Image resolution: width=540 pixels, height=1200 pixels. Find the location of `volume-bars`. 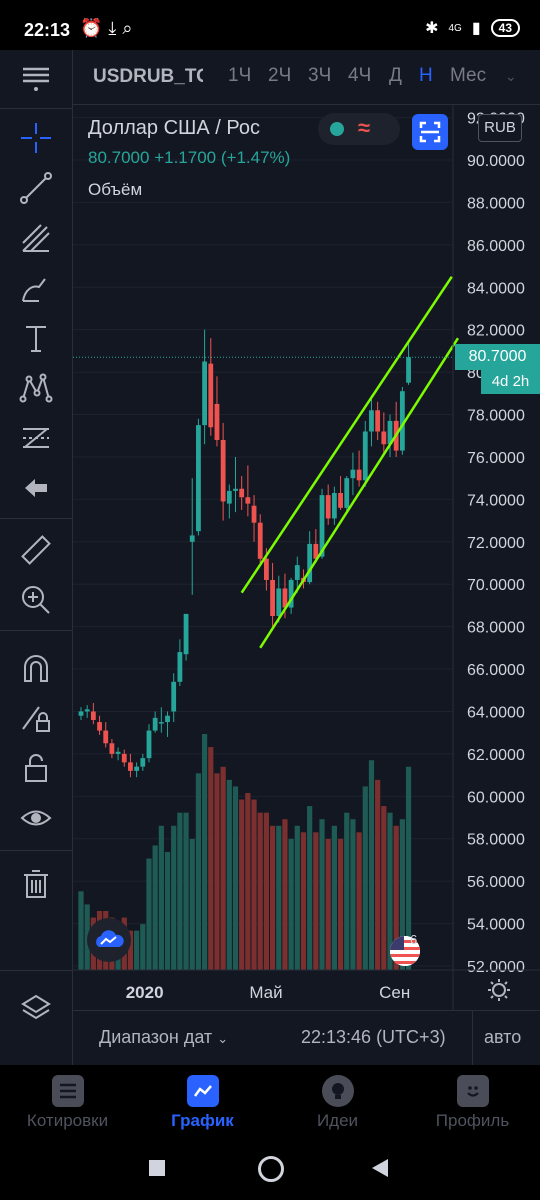

volume-bars is located at coordinates (245, 852).